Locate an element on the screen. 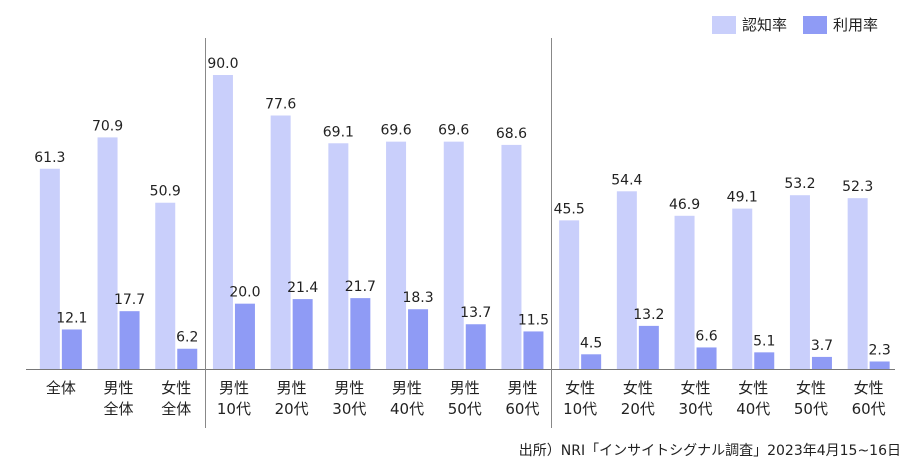 The image size is (921, 467). category-label-6-0: 男性 is located at coordinates (407, 388).